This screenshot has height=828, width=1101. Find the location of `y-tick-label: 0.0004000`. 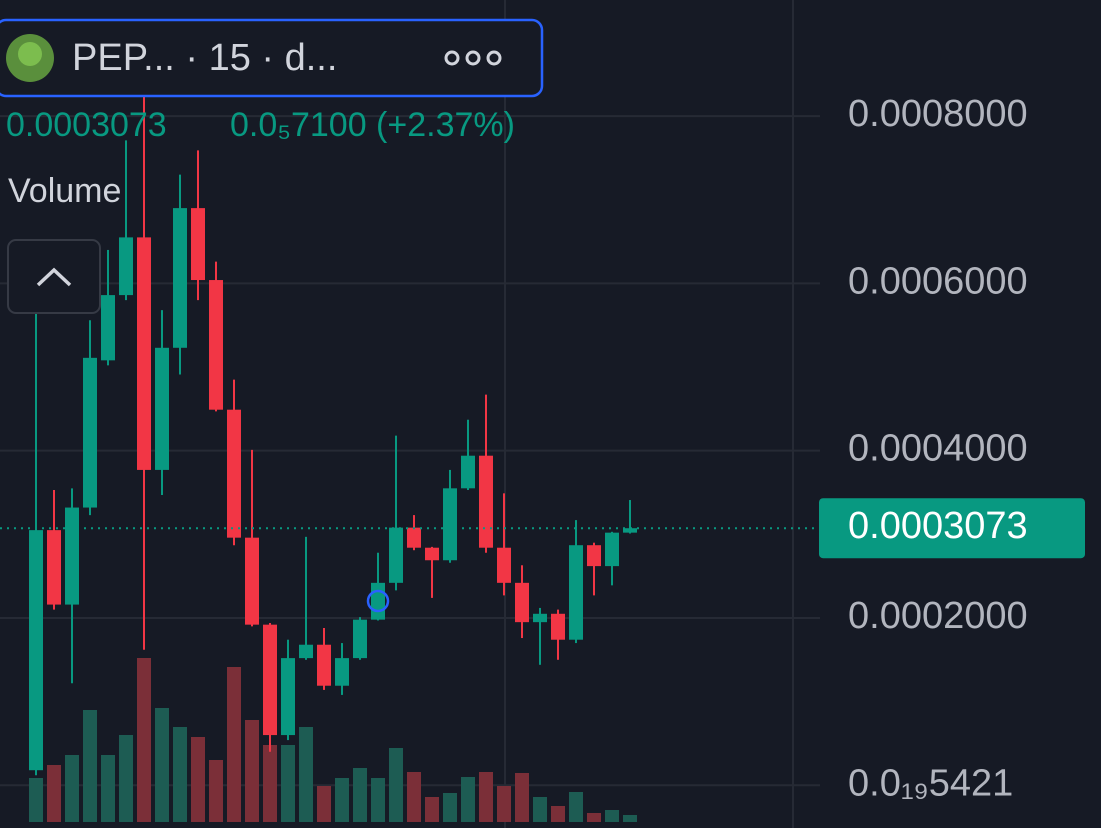

y-tick-label: 0.0004000 is located at coordinates (938, 449).